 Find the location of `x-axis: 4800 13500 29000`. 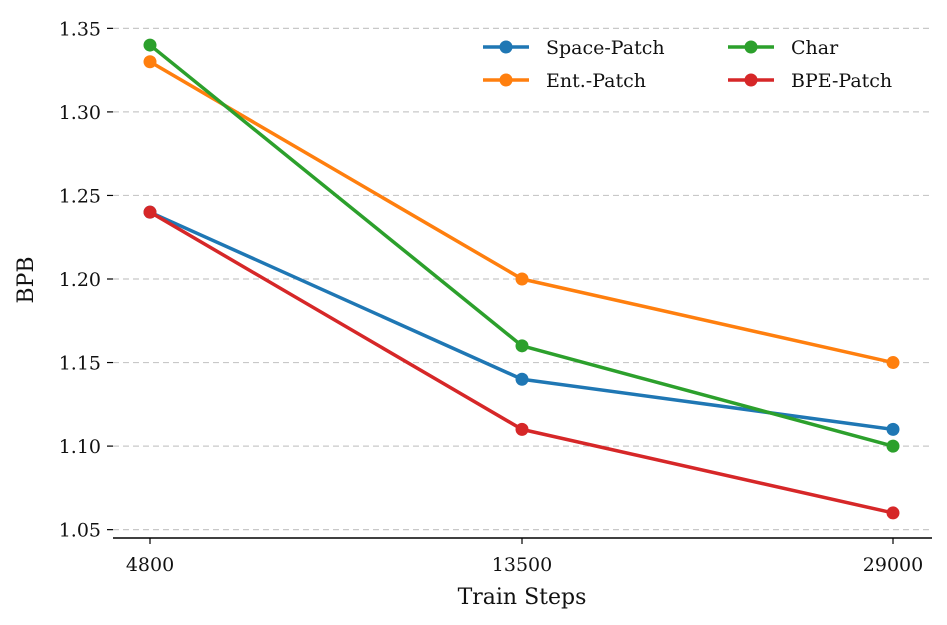

x-axis: 4800 13500 29000 is located at coordinates (522, 556).